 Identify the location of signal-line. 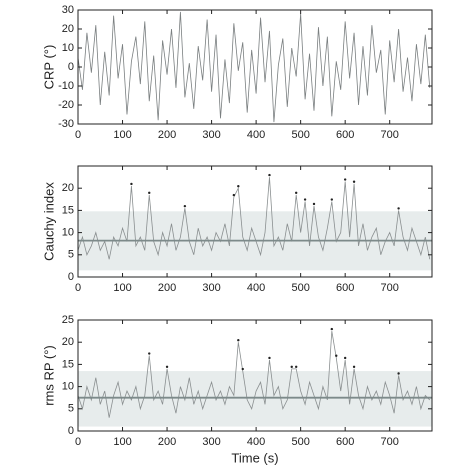
(254, 218).